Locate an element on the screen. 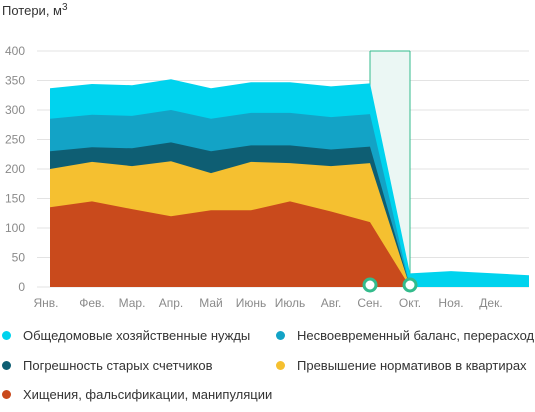 This screenshot has height=412, width=535. y-tick-label: 350 is located at coordinates (15, 81).